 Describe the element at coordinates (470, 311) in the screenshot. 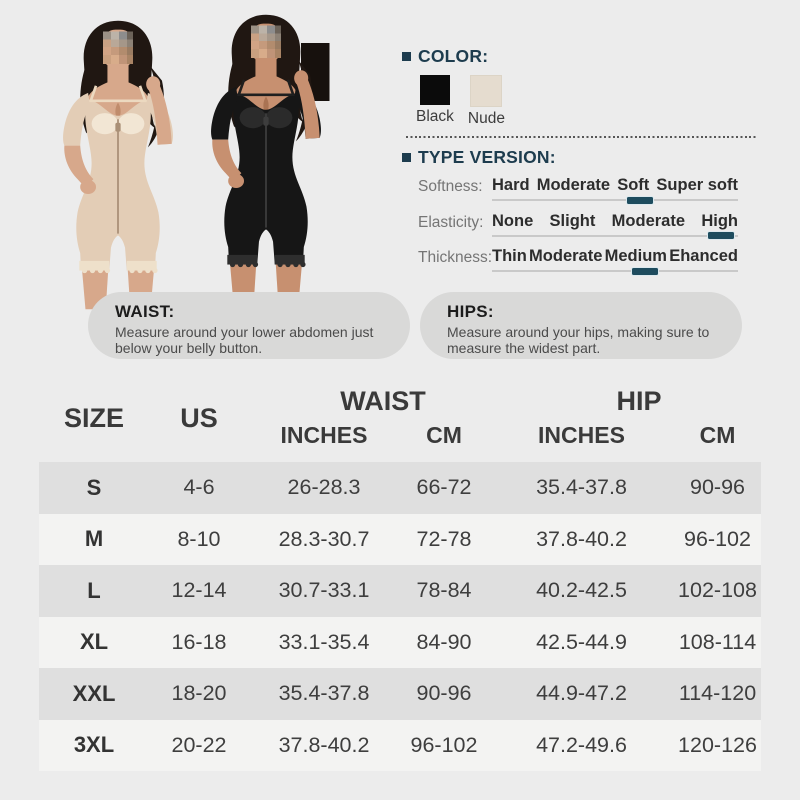

I see `hips-tip-title: HIPS:` at that location.